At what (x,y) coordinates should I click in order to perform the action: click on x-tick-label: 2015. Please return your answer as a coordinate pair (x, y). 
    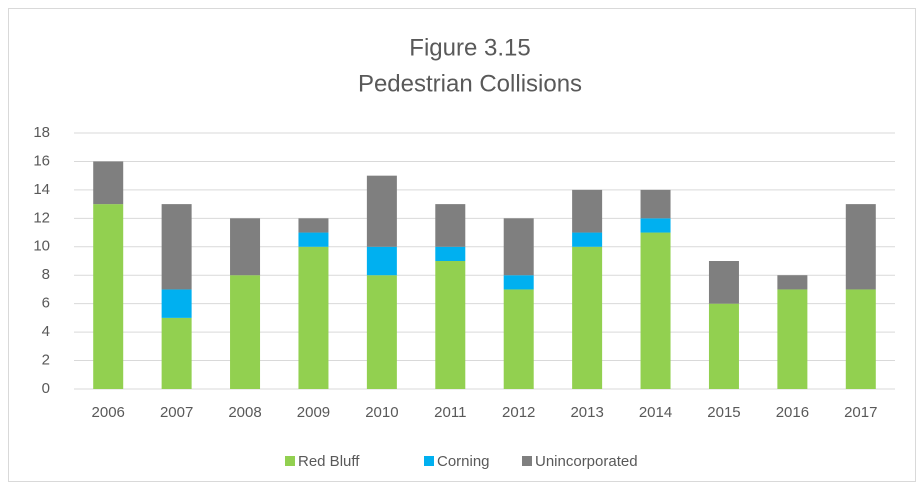
    Looking at the image, I should click on (723, 412).